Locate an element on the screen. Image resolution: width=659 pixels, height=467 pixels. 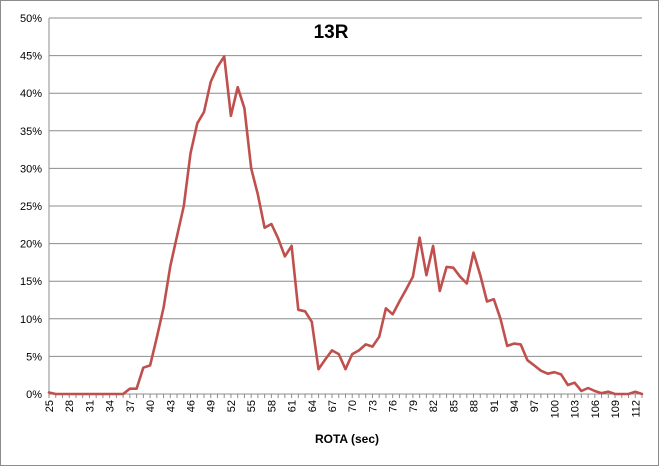
x-tick-label: 34 is located at coordinates (111, 406).